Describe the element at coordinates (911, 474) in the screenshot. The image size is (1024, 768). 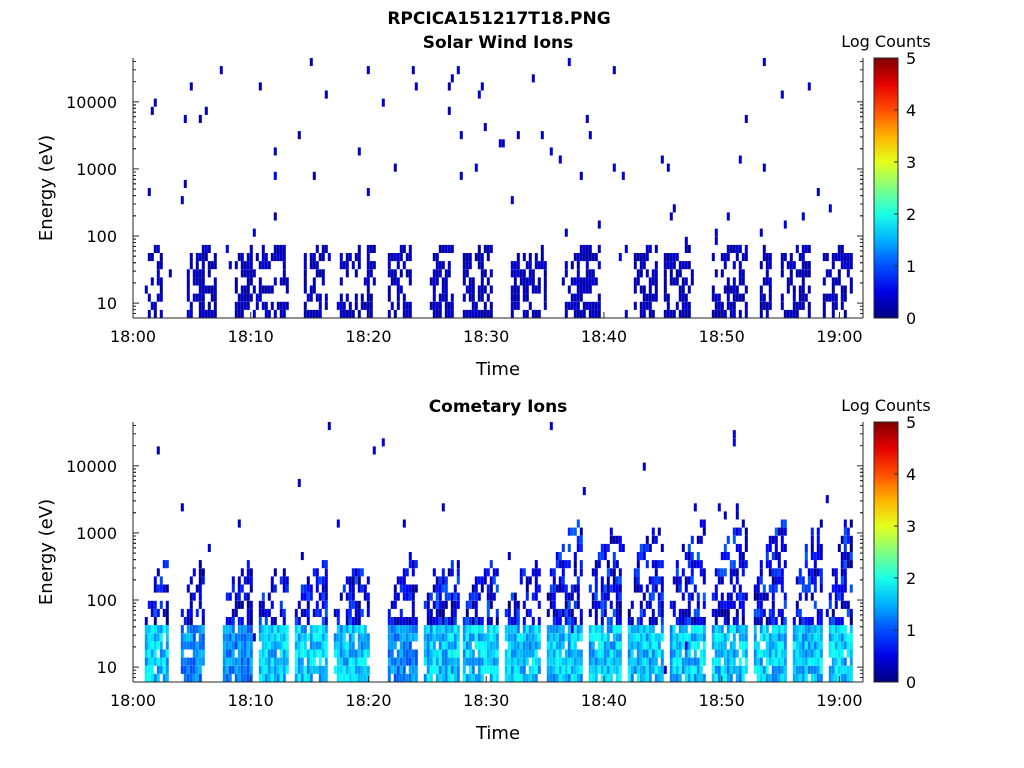
I see `colorbar-tick-label: 4` at that location.